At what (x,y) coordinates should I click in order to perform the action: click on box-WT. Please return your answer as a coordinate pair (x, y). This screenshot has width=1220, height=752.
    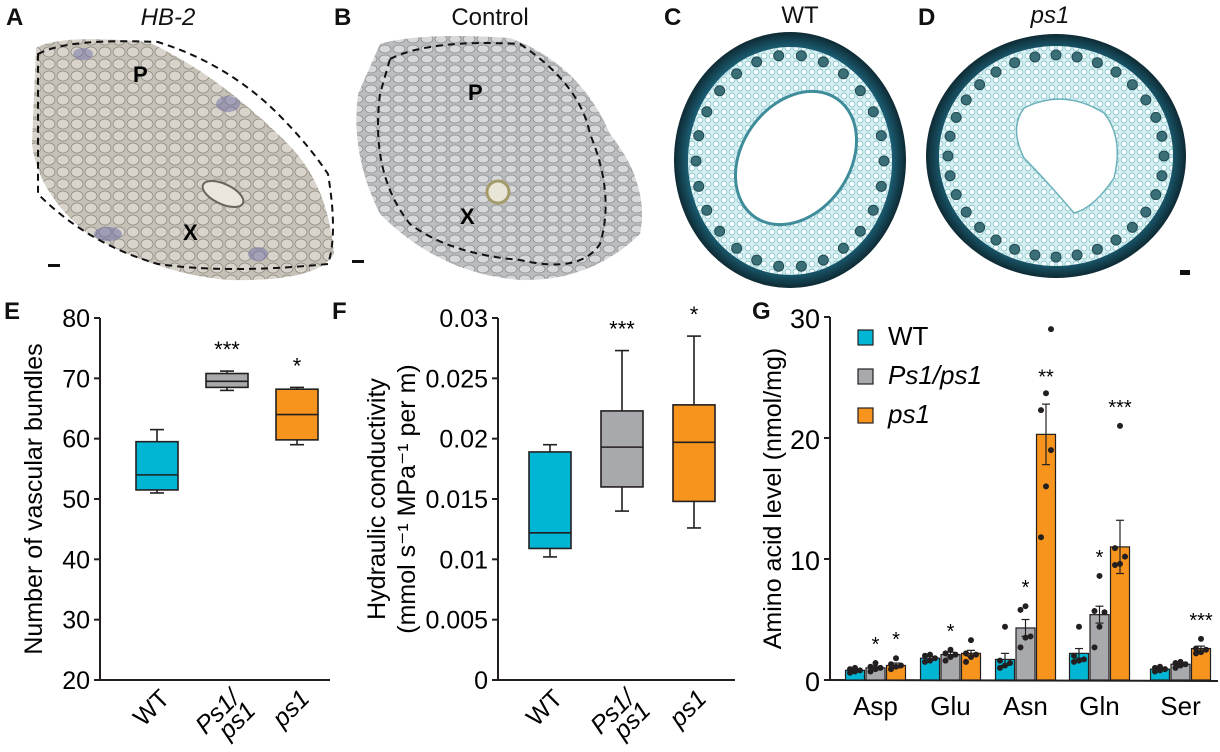
    Looking at the image, I should click on (550, 500).